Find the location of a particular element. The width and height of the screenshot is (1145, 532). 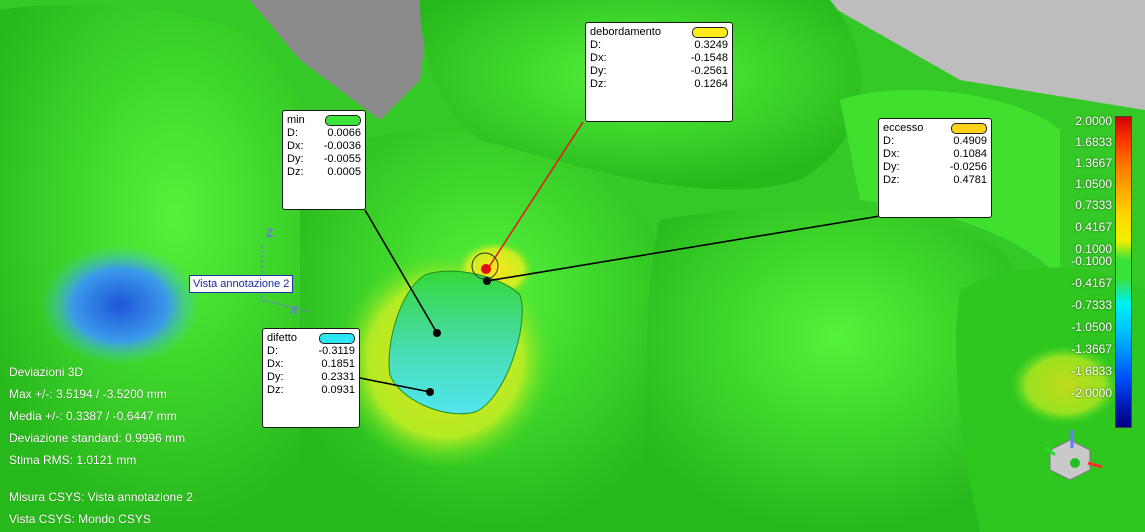

callout-row: Dy: 0.2331 is located at coordinates (311, 377).